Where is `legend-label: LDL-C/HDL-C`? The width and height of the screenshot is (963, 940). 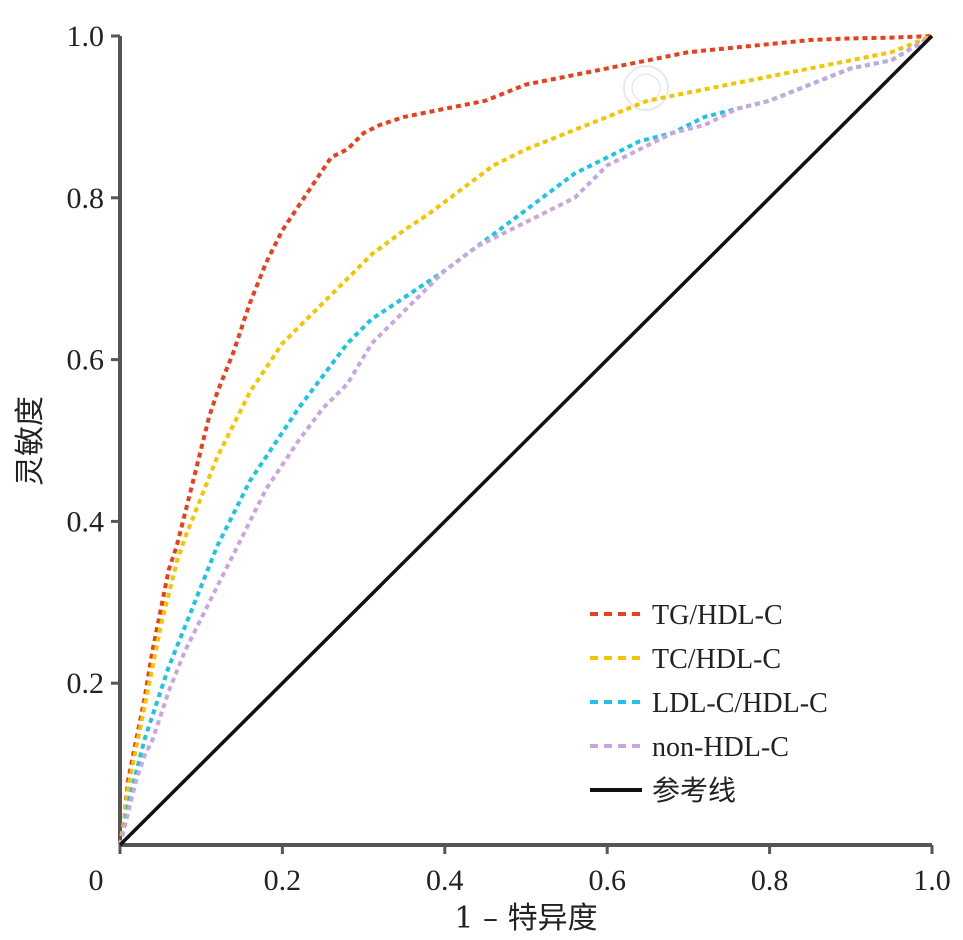
legend-label: LDL-C/HDL-C is located at coordinates (740, 703).